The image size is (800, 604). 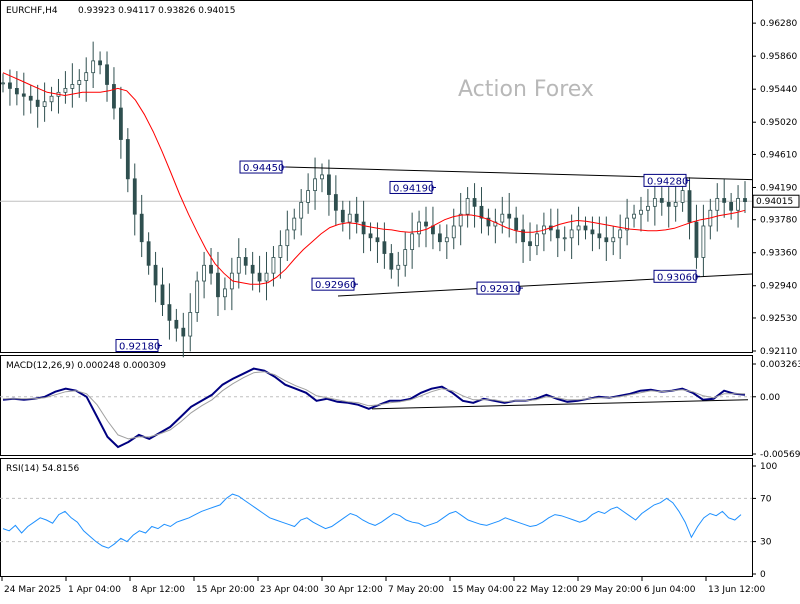 I want to click on callout-label: 0.92960, so click(x=335, y=285).